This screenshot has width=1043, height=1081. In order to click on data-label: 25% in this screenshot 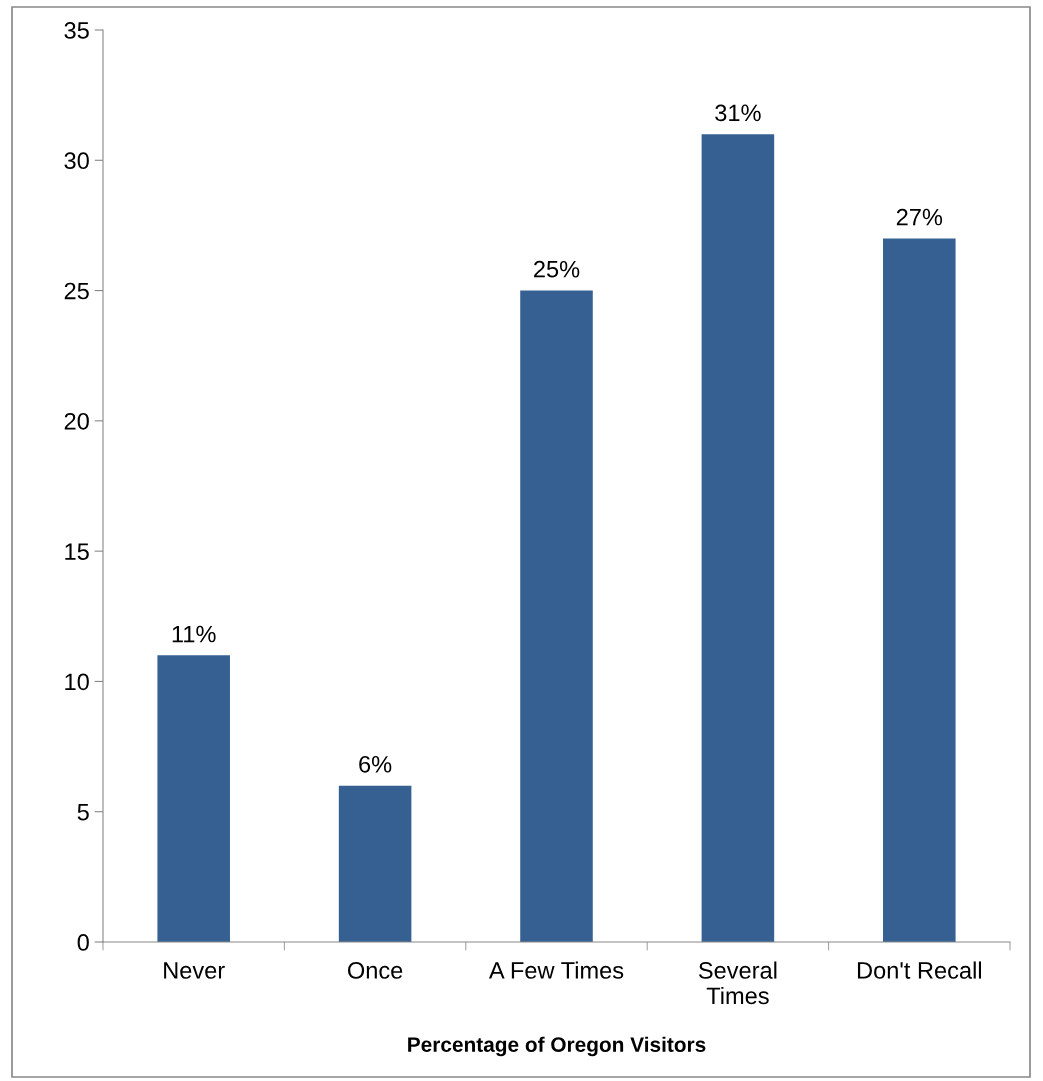, I will do `click(557, 269)`.